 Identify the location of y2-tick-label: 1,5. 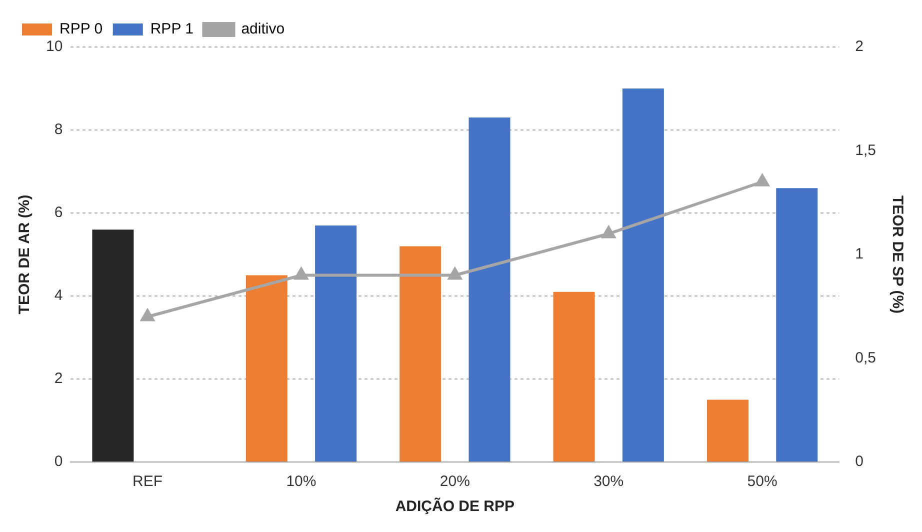
(865, 150).